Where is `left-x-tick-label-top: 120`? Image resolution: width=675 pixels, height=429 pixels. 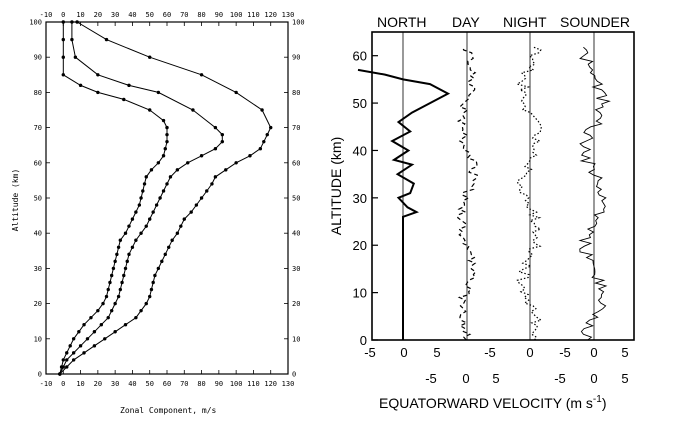
left-x-tick-label-top: 120 is located at coordinates (270, 15).